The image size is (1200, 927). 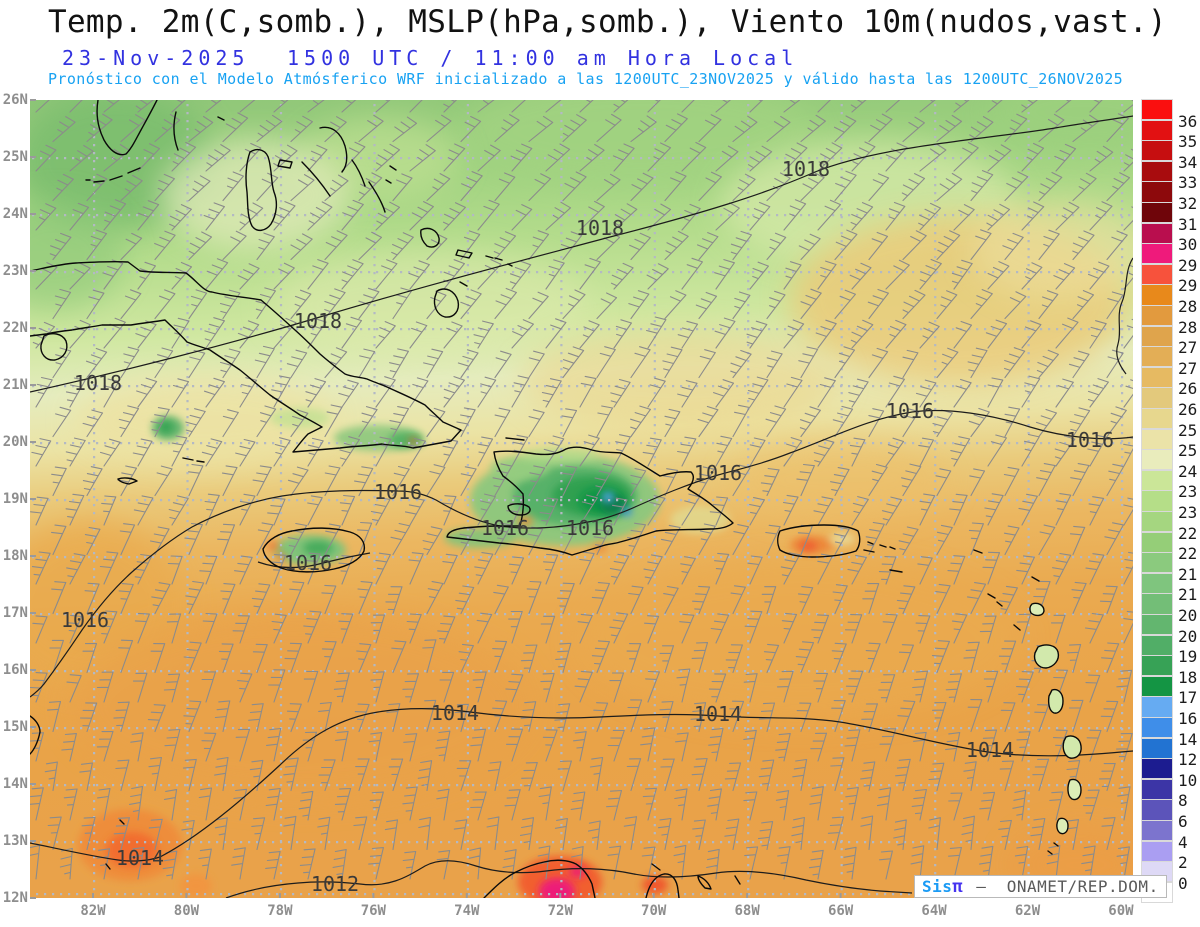 What do you see at coordinates (1188, 162) in the screenshot?
I see `colorbar-label: 34` at bounding box center [1188, 162].